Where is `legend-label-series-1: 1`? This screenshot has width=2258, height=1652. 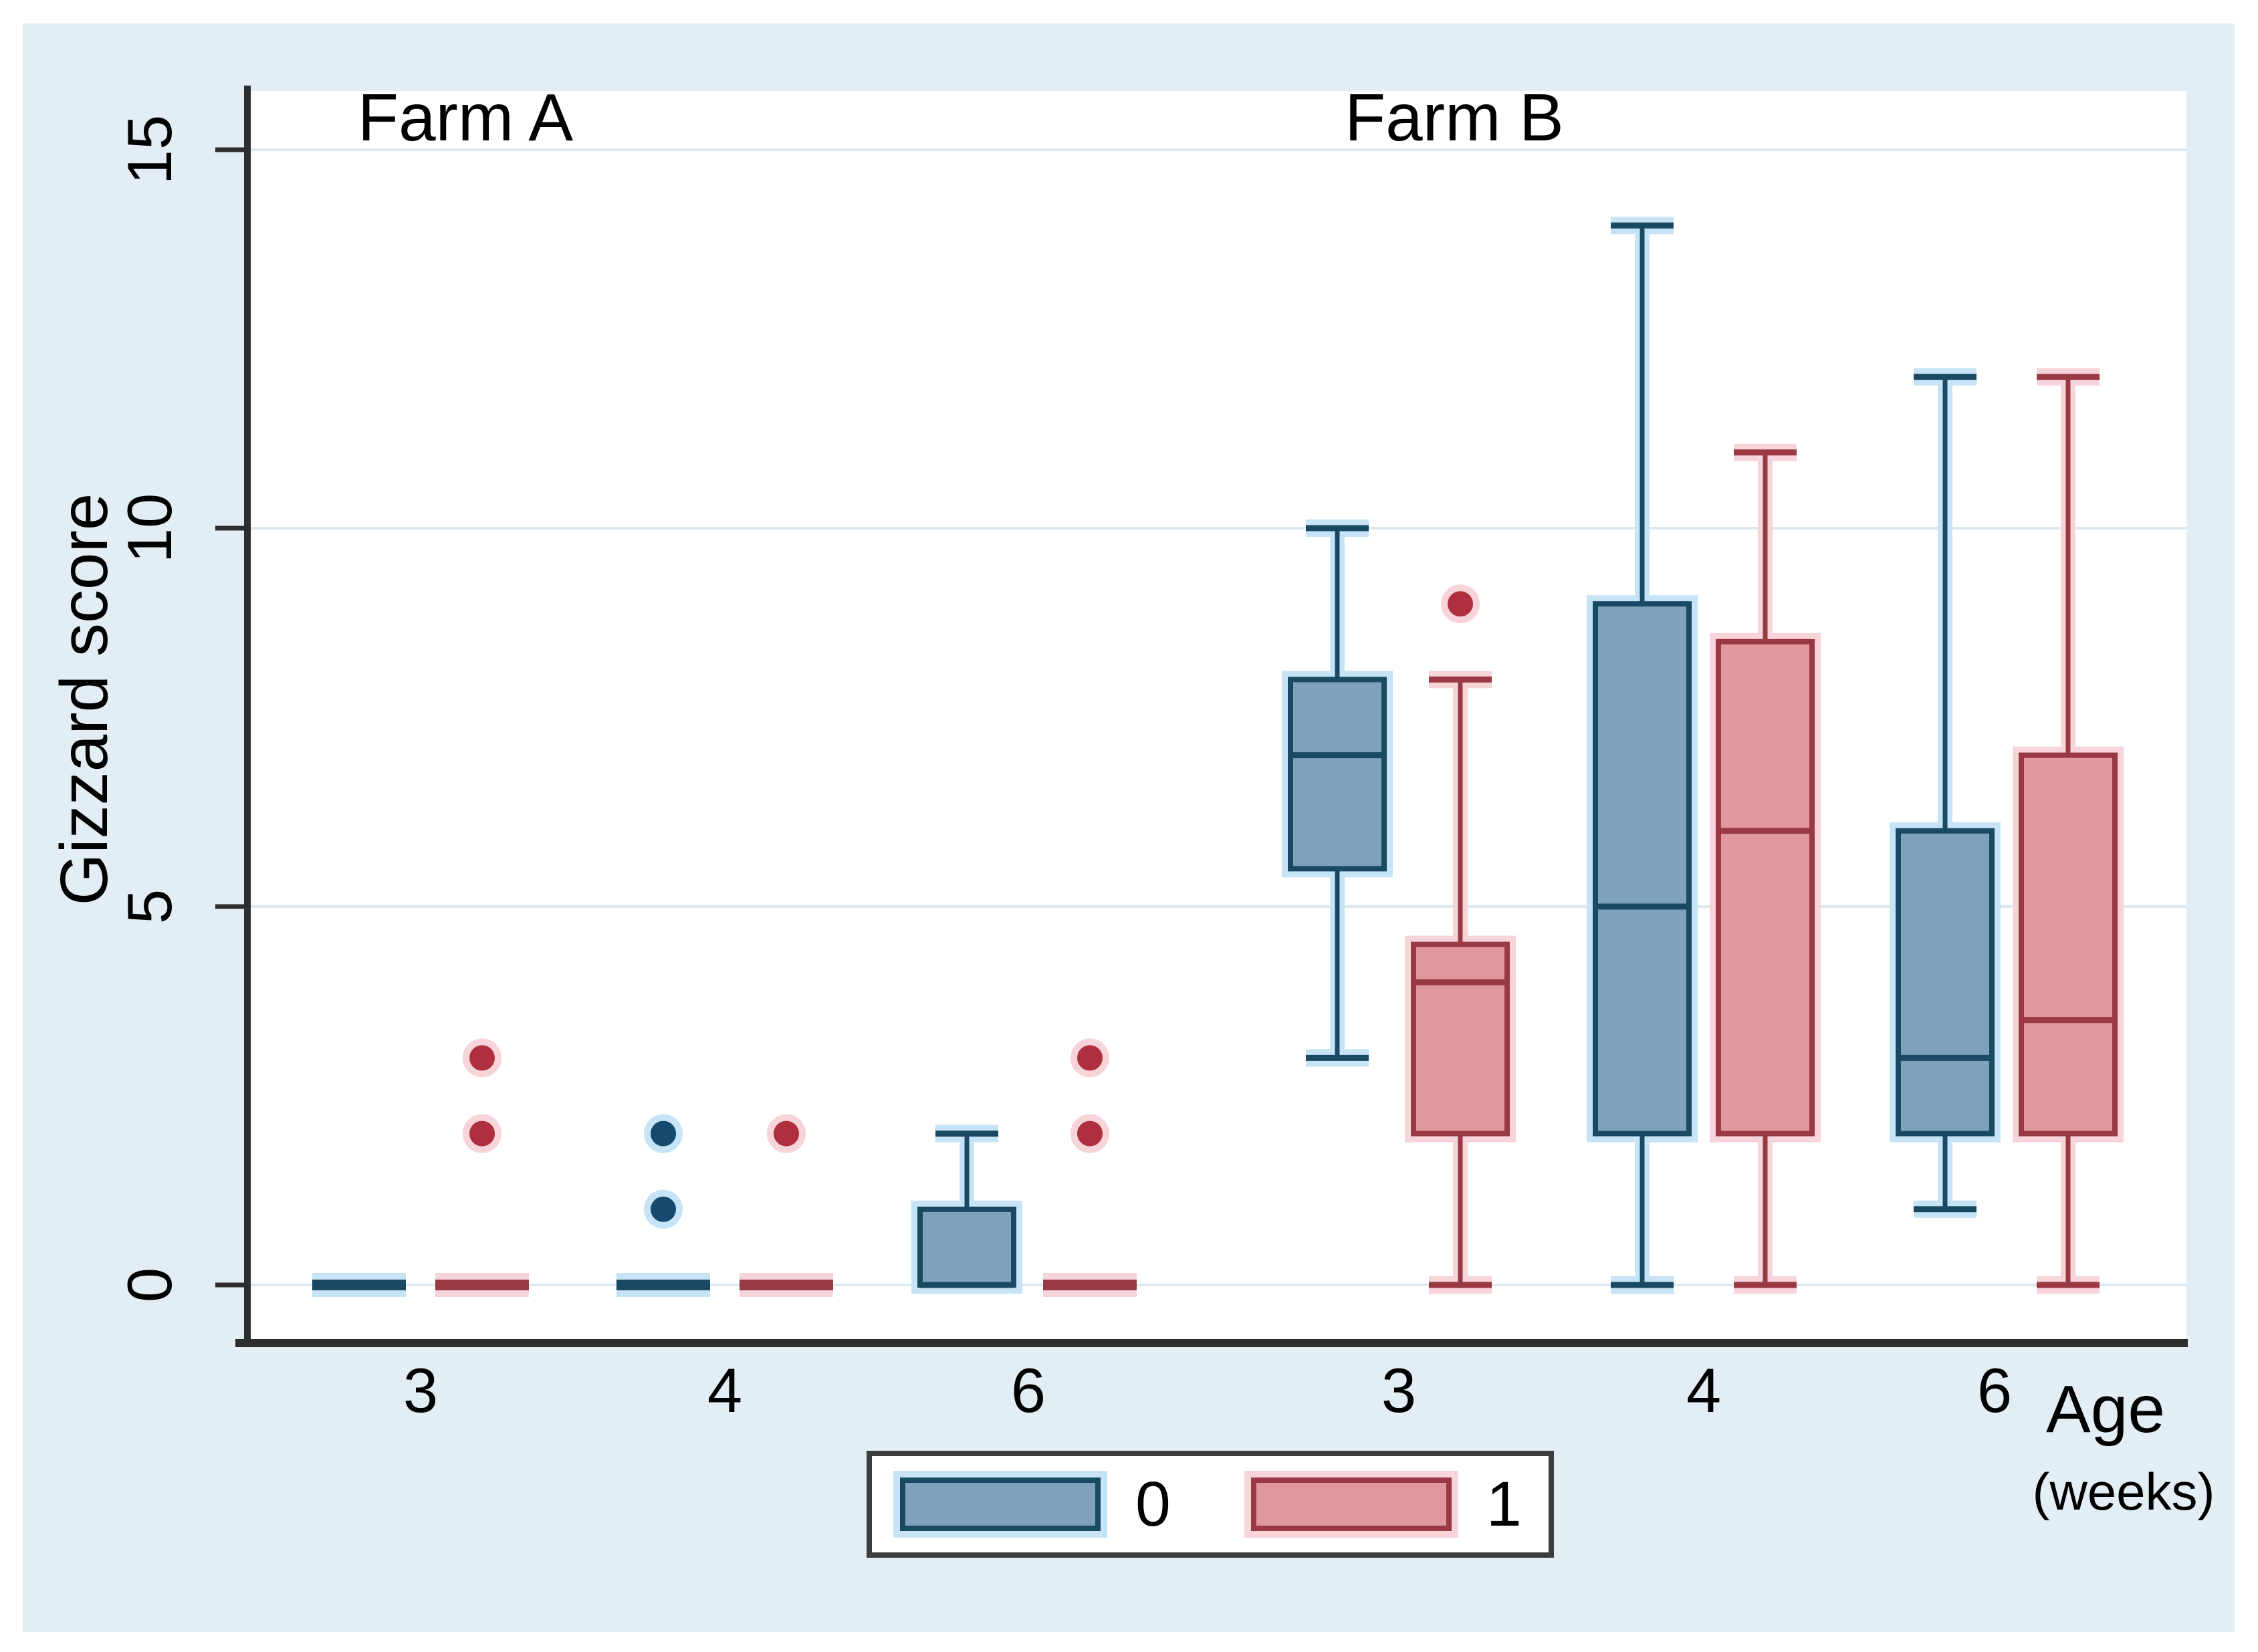 legend-label-series-1: 1 is located at coordinates (1504, 1504).